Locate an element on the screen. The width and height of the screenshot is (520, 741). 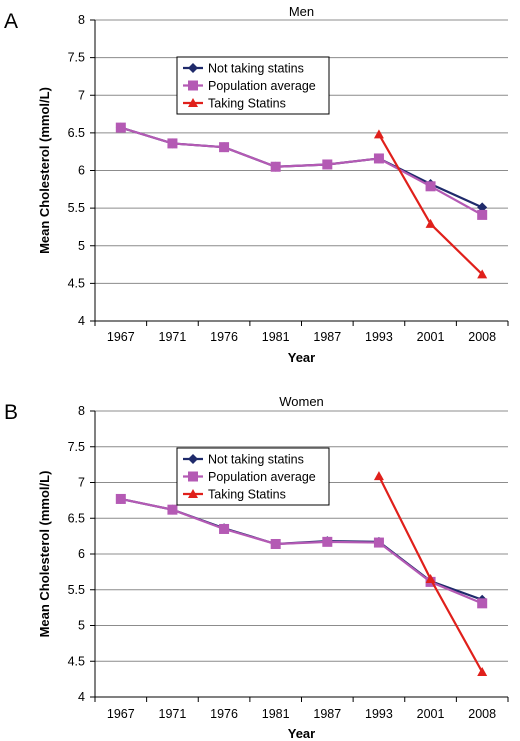
panel-label: A is located at coordinates (11, 21).